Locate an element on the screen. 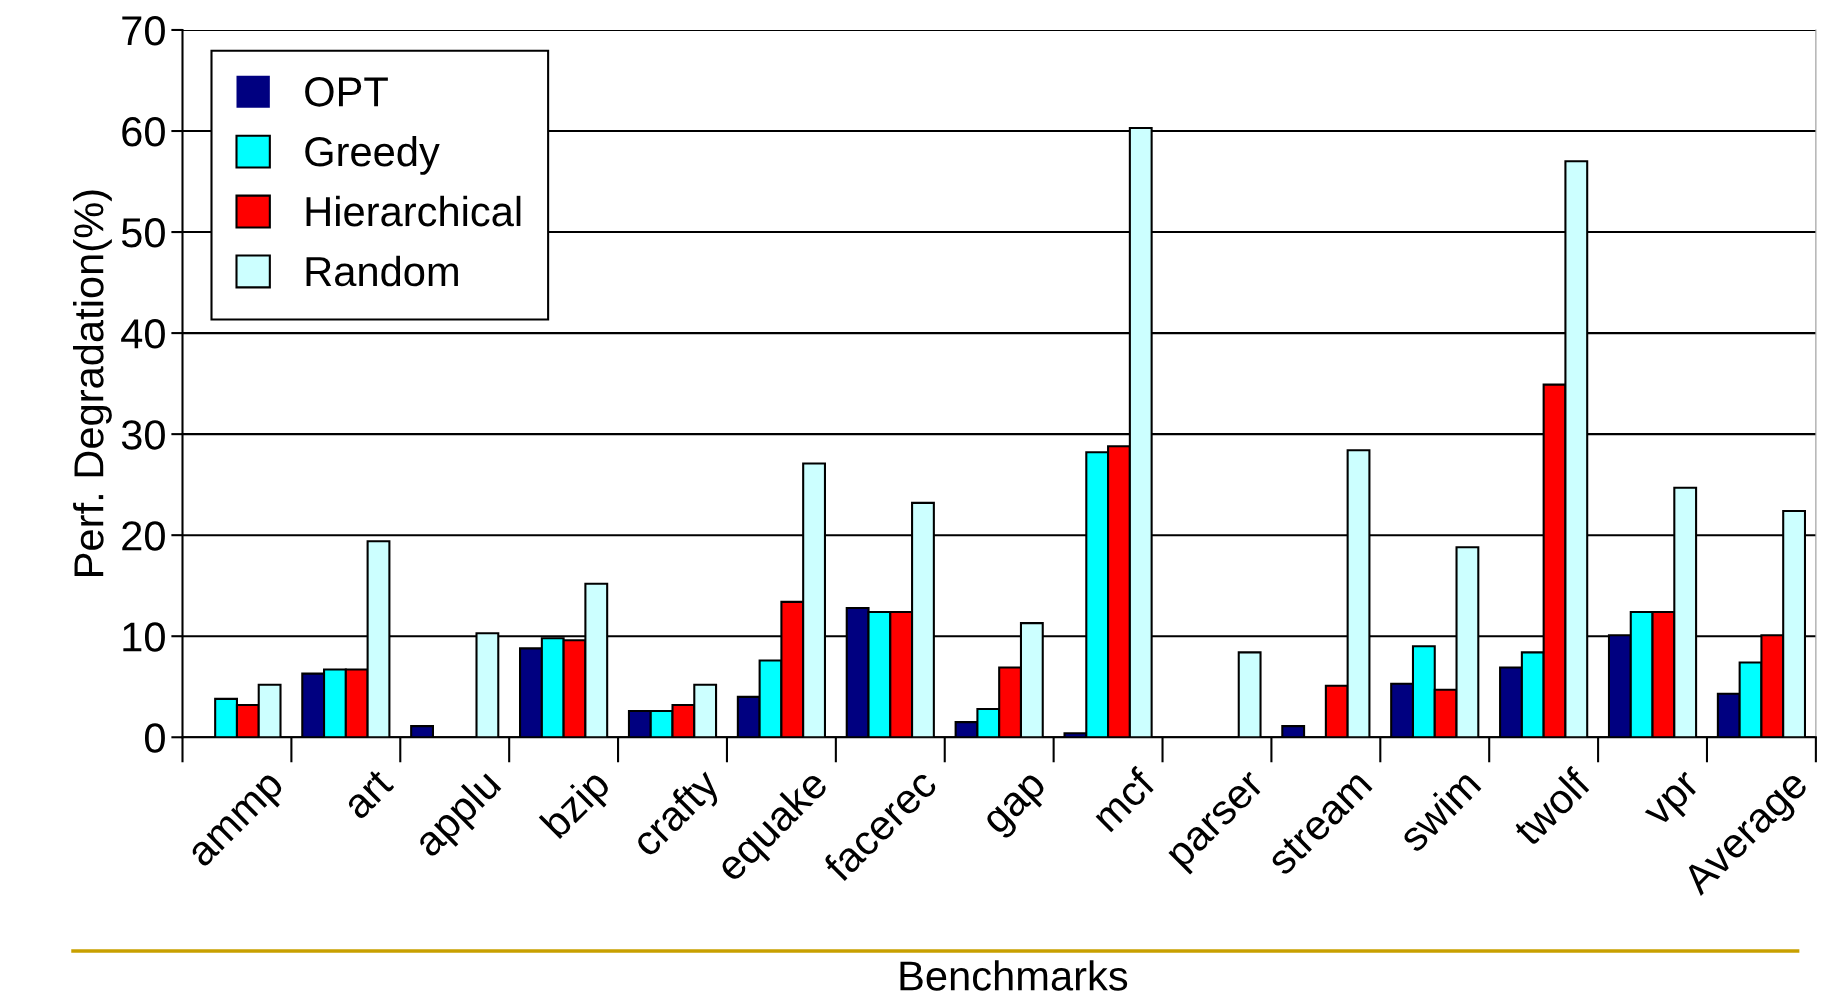  x-tick-label: bzip is located at coordinates (578, 806).